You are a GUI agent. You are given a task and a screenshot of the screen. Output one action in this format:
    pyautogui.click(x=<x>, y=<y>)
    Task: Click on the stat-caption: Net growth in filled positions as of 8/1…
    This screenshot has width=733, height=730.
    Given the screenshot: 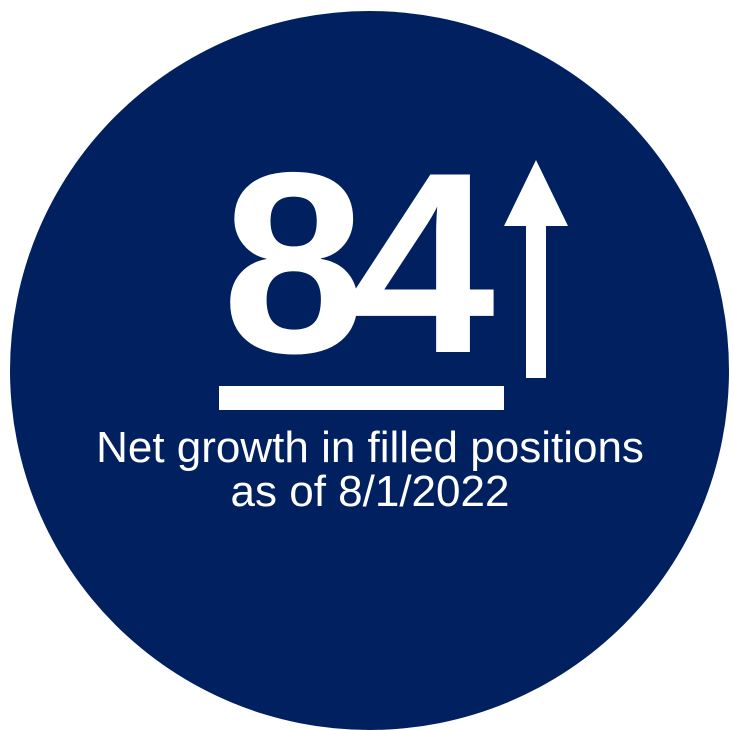 What is the action you would take?
    pyautogui.click(x=370, y=470)
    